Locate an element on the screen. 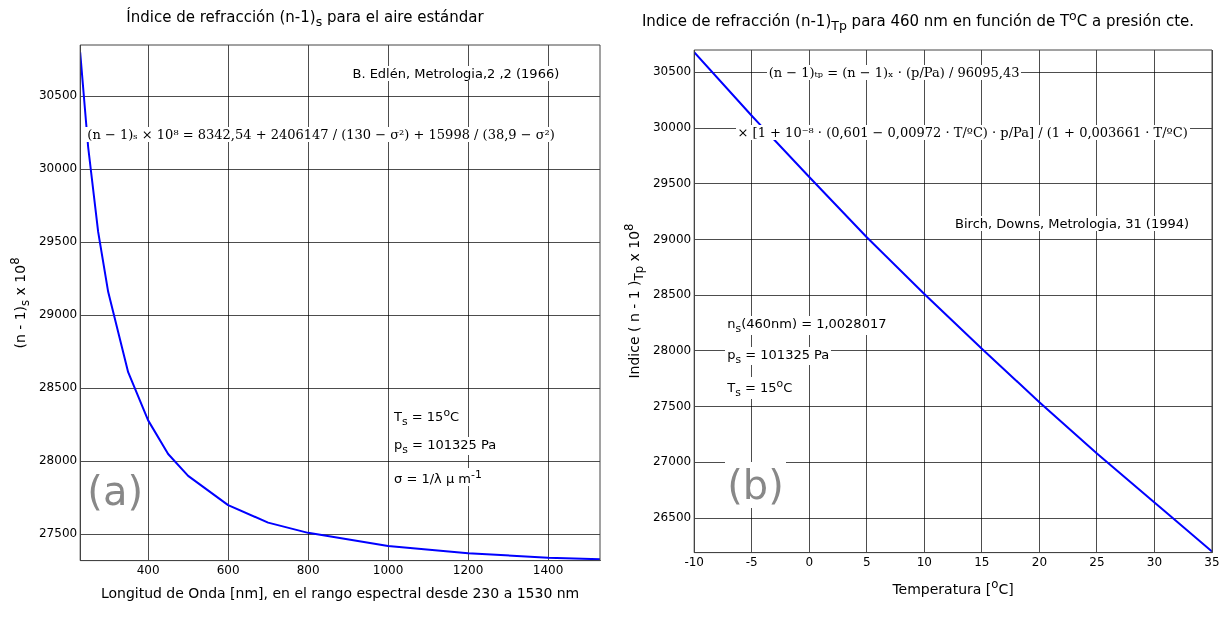 The height and width of the screenshot is (633, 1227). x-tick-label: -5 is located at coordinates (751, 561).